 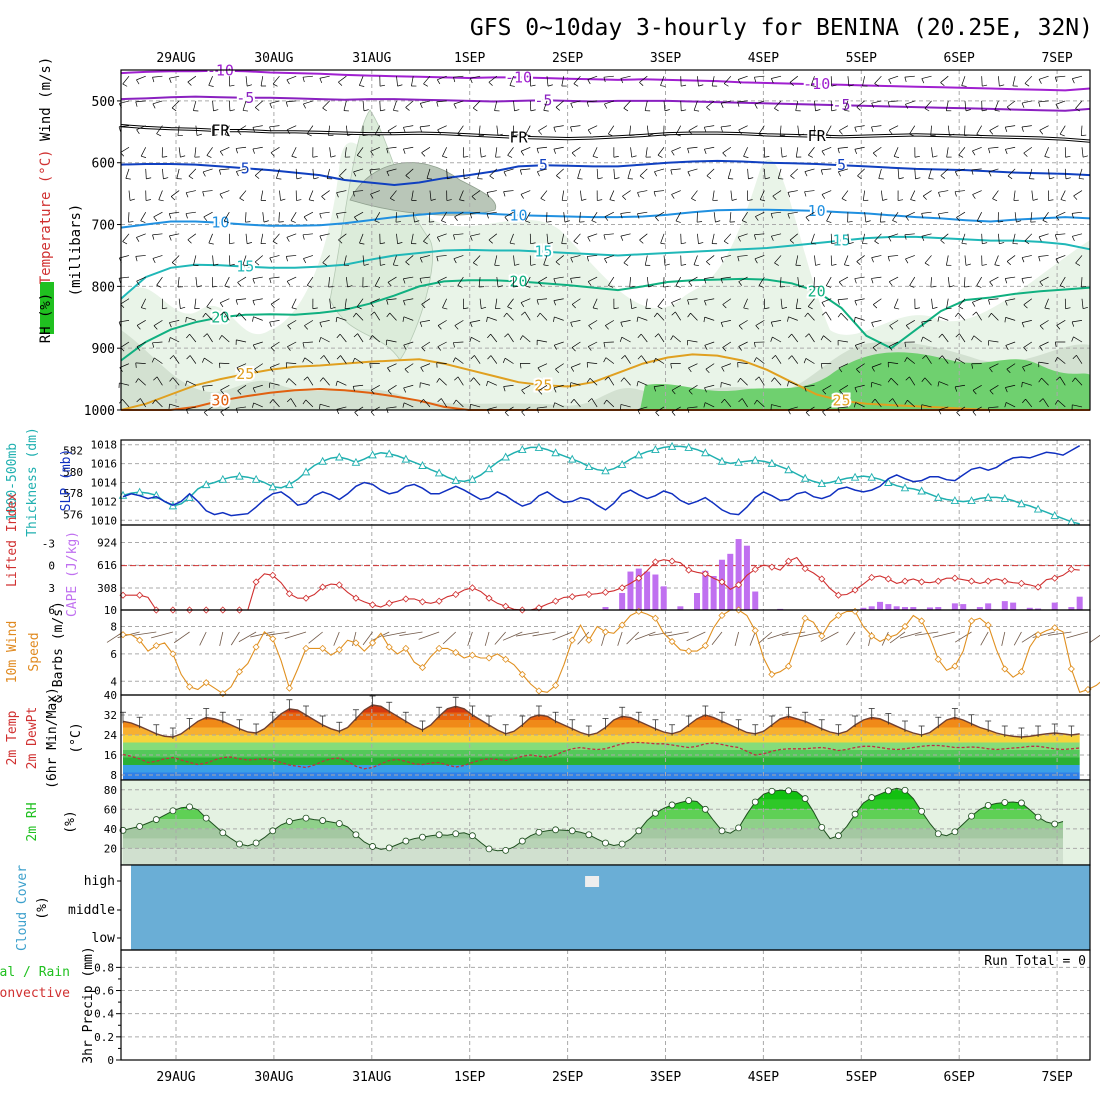 What do you see at coordinates (959, 58) in the screenshot?
I see `top-day-label: 6SEP` at bounding box center [959, 58].